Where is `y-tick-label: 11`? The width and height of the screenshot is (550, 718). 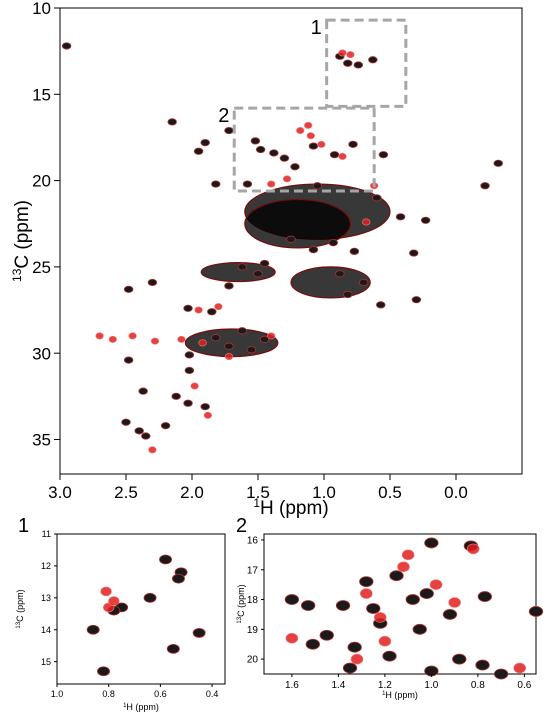
y-tick-label: 11 is located at coordinates (46, 534).